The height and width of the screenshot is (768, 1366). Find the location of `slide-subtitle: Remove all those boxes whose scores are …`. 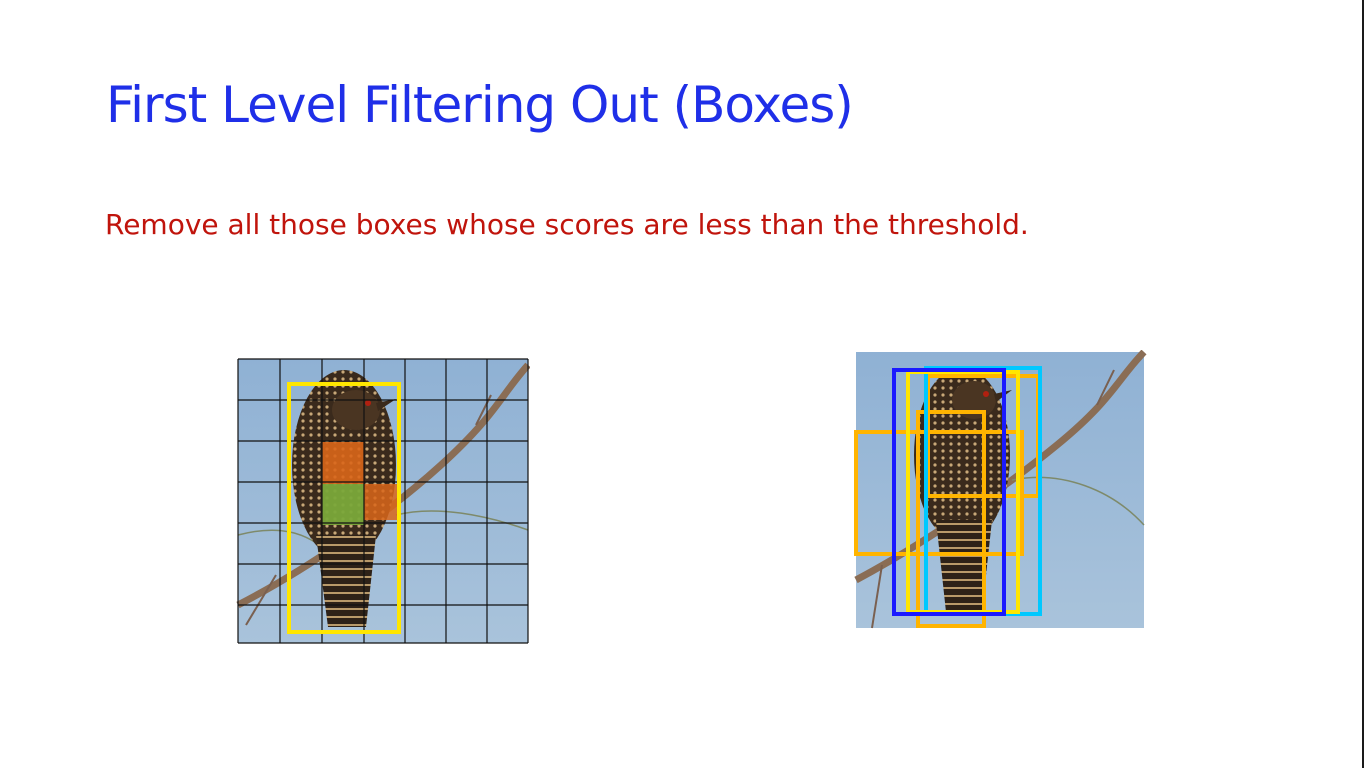

slide-subtitle: Remove all those boxes whose scores are … is located at coordinates (567, 224).